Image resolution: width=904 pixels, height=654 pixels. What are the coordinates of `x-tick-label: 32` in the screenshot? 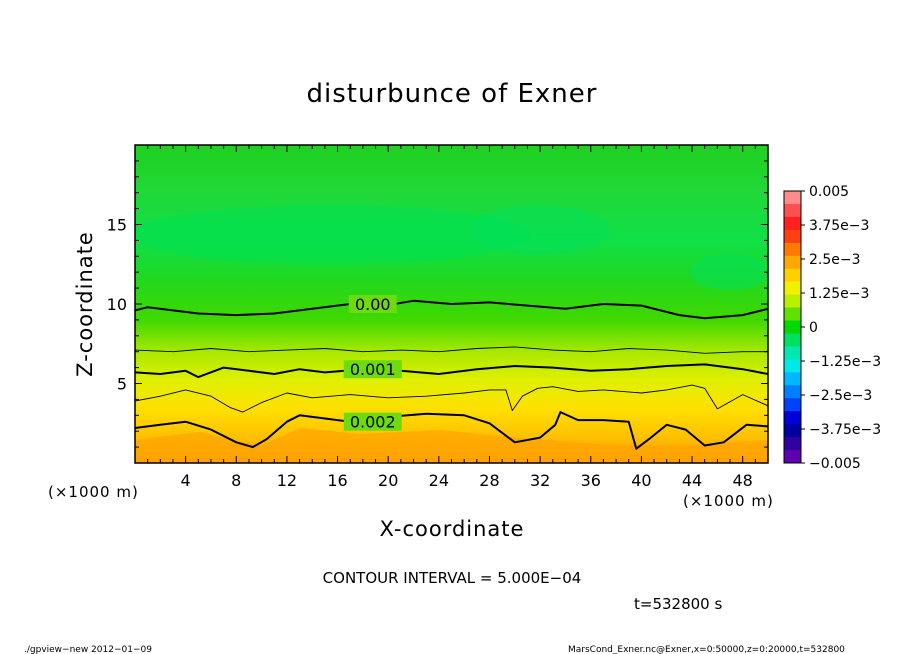 It's located at (540, 480).